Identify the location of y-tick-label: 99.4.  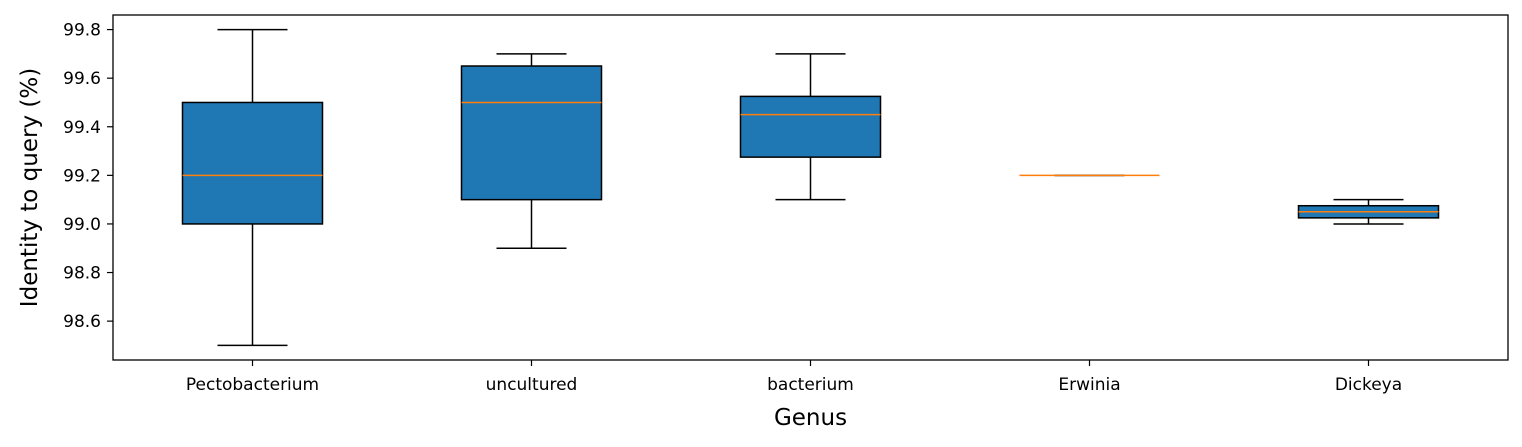
(82, 128).